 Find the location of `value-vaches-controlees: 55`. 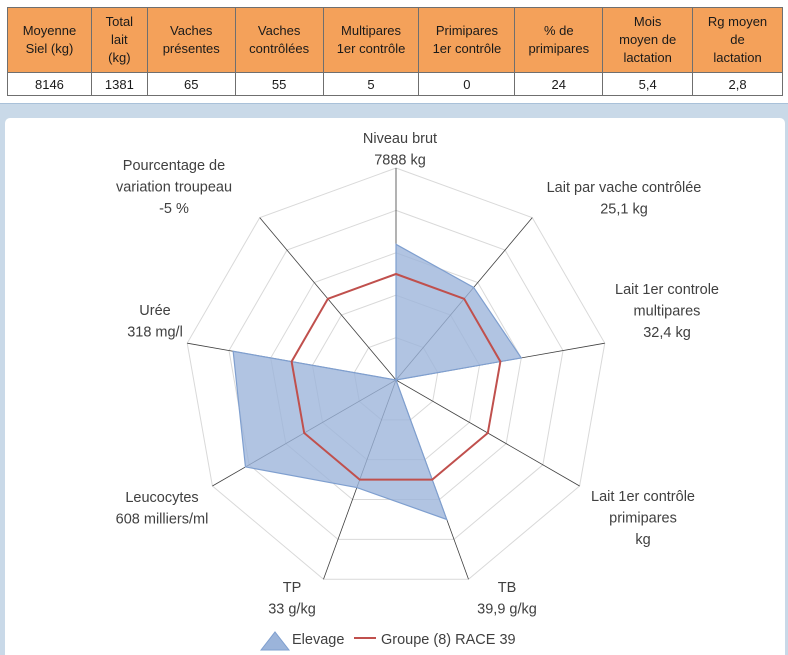

value-vaches-controlees: 55 is located at coordinates (279, 84).